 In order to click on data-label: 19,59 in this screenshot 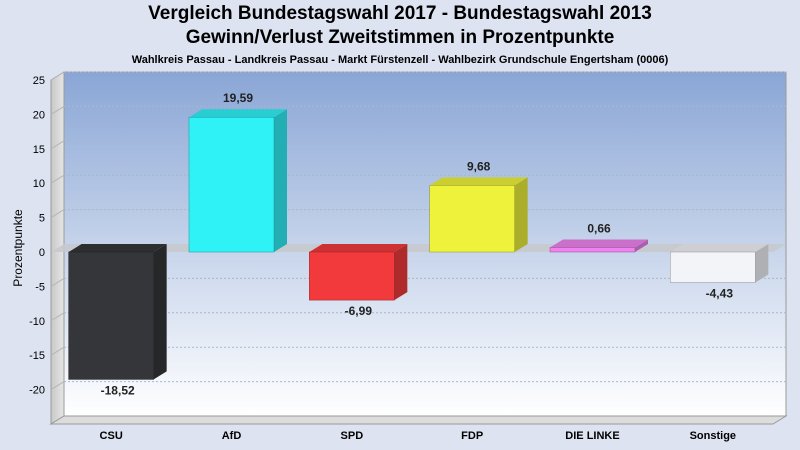, I will do `click(238, 98)`.